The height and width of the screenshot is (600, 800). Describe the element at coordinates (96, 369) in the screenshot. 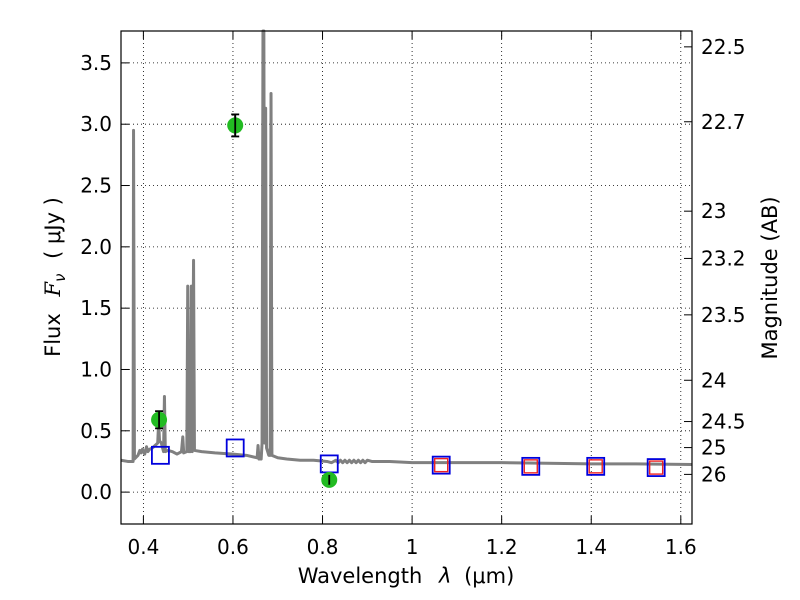

I see `y-tick-label: 1.0` at that location.